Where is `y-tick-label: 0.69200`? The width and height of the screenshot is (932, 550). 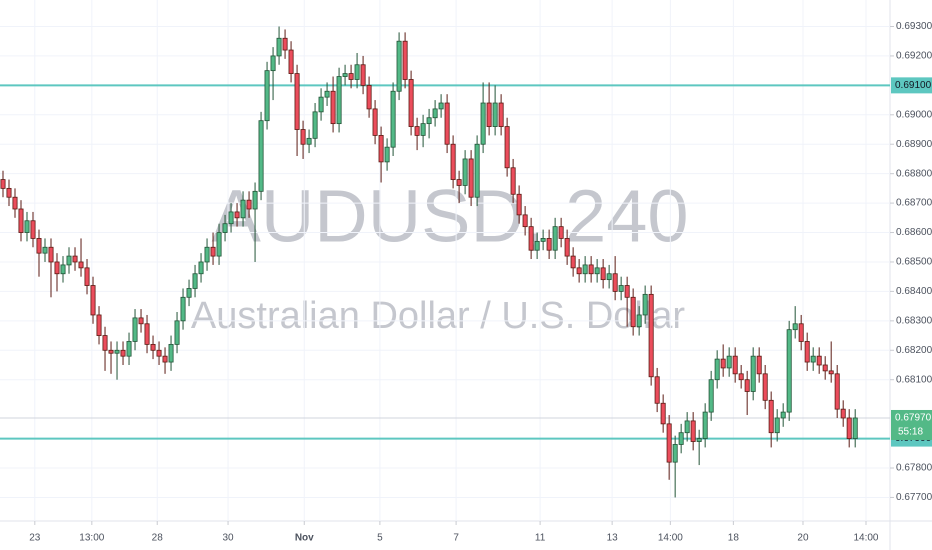 y-tick-label: 0.69200 is located at coordinates (914, 56).